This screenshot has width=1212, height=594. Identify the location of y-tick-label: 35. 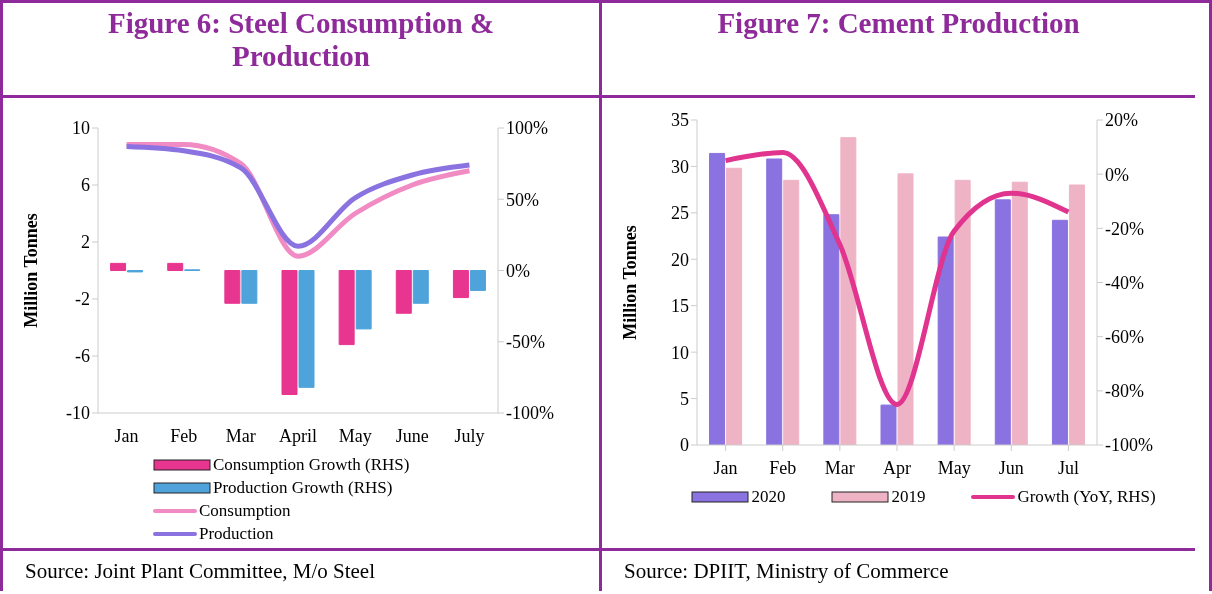
(680, 120).